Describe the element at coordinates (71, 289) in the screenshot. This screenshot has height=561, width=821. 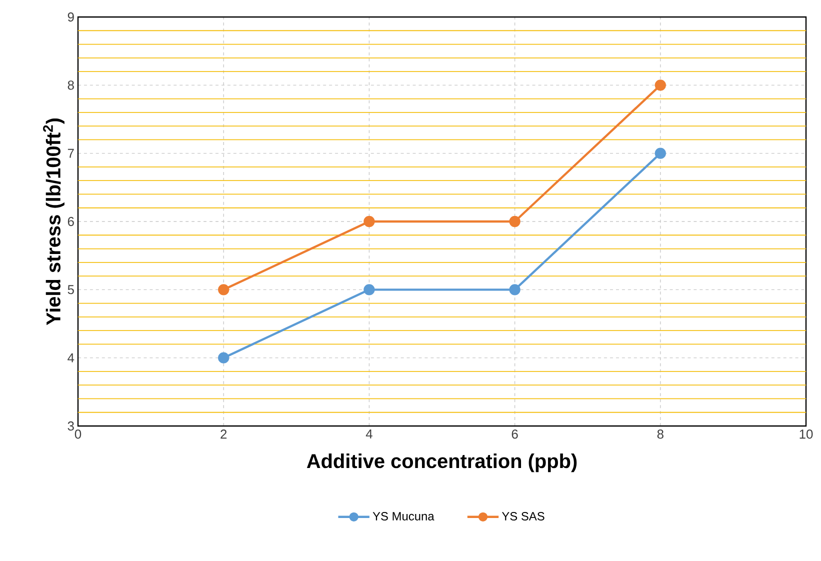
I see `y-tick-label: 5` at that location.